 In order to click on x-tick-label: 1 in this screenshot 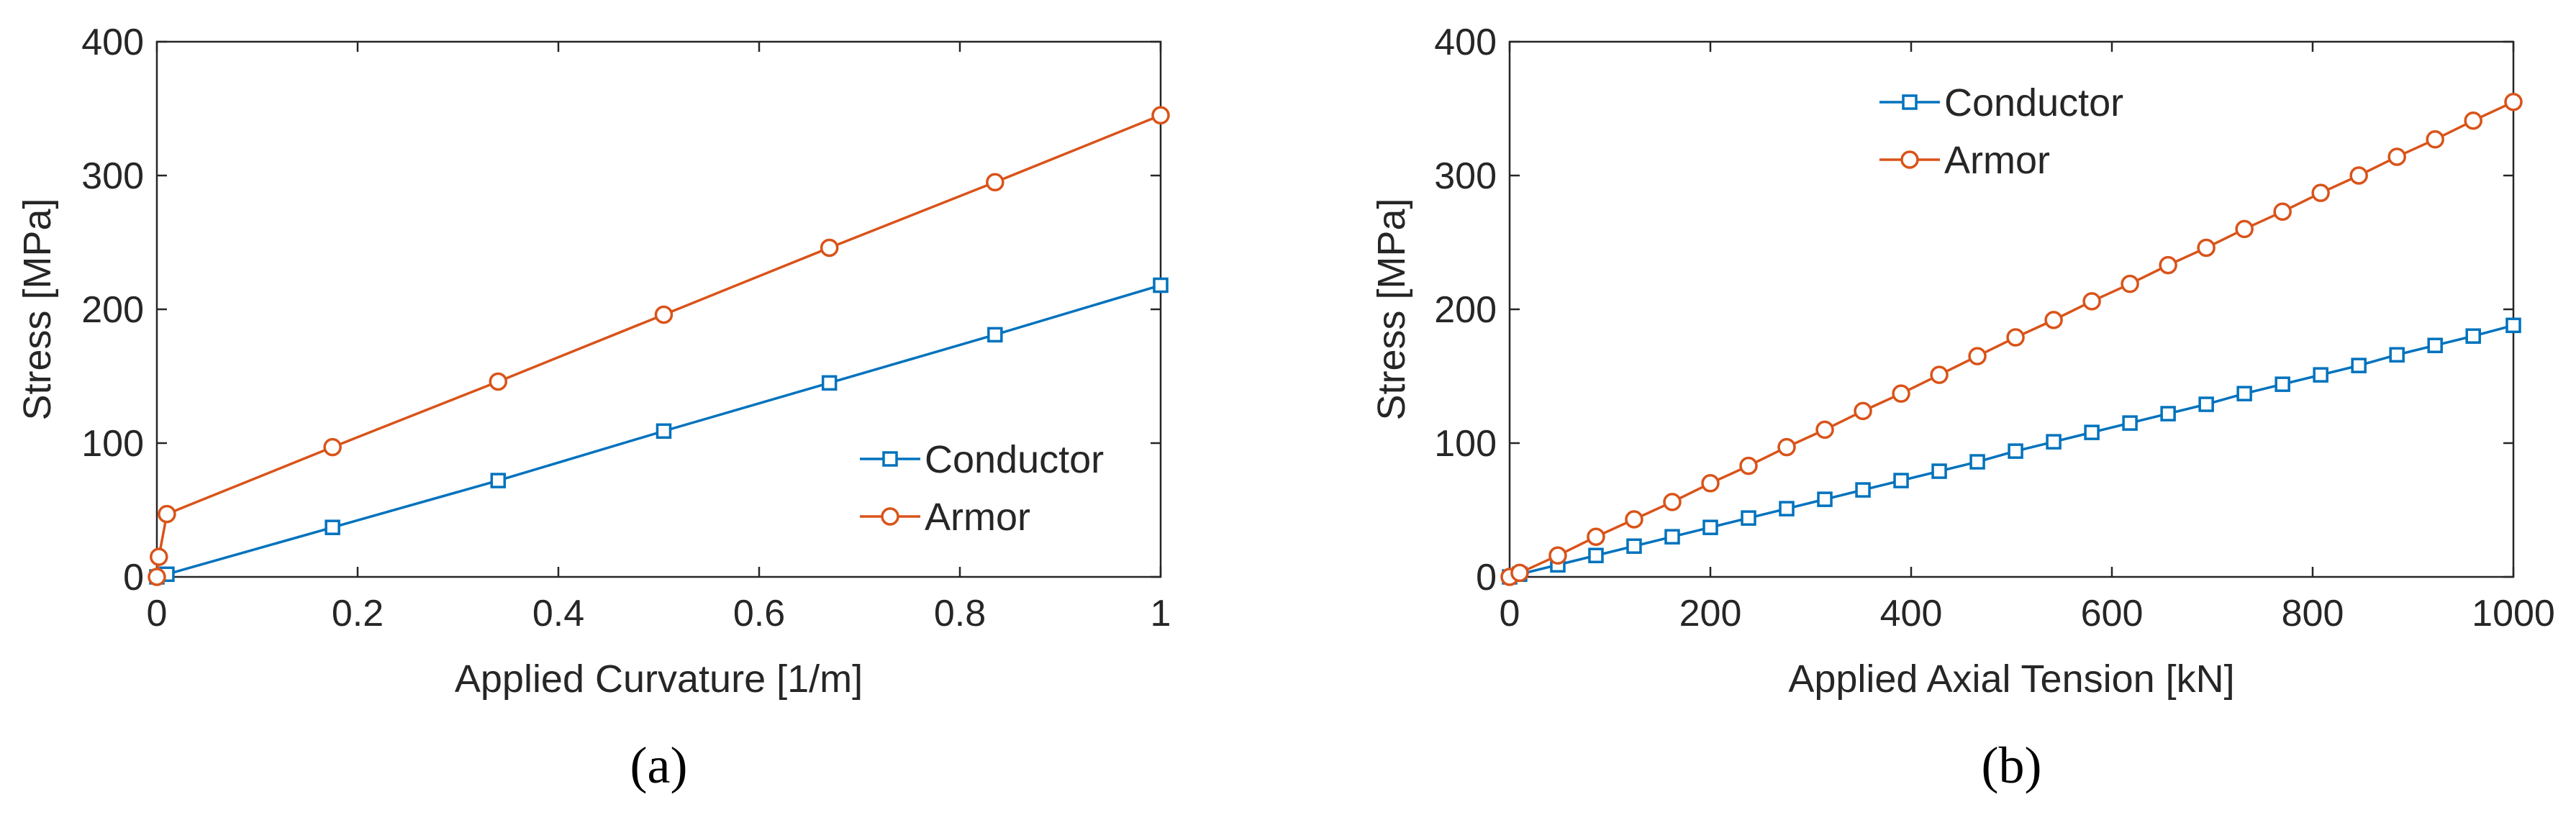, I will do `click(1161, 613)`.